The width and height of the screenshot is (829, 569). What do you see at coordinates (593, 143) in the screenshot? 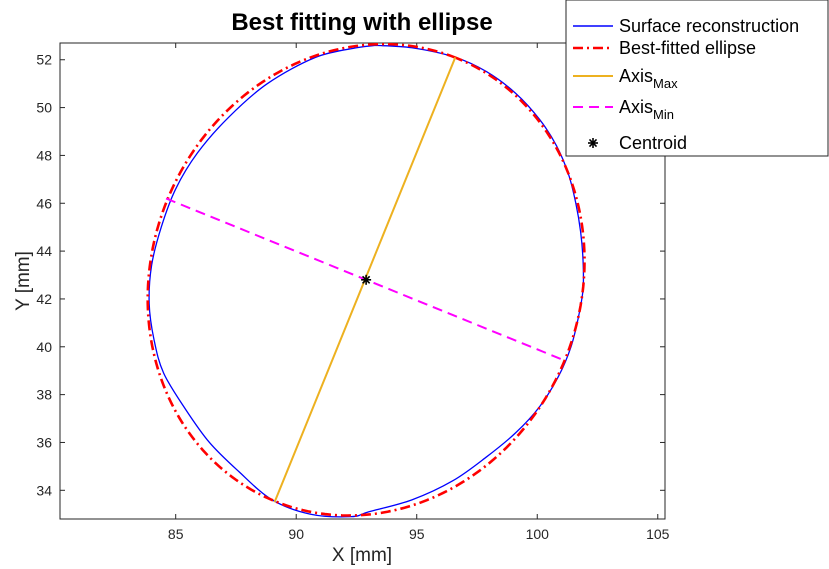
I see `legend-swatch-centroid` at bounding box center [593, 143].